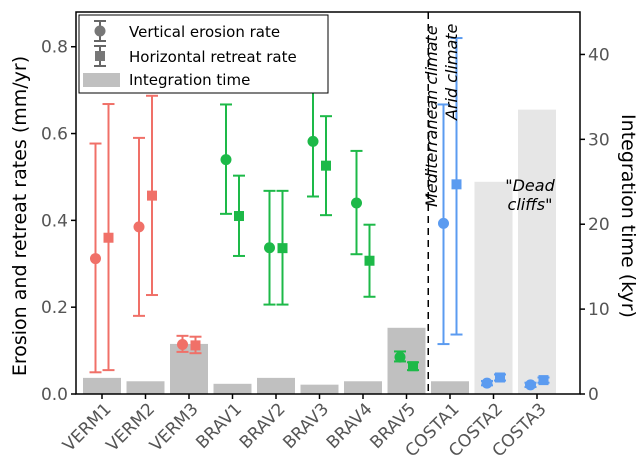 This screenshot has height=466, width=640. I want to click on integration-bar-brav5, so click(406, 360).